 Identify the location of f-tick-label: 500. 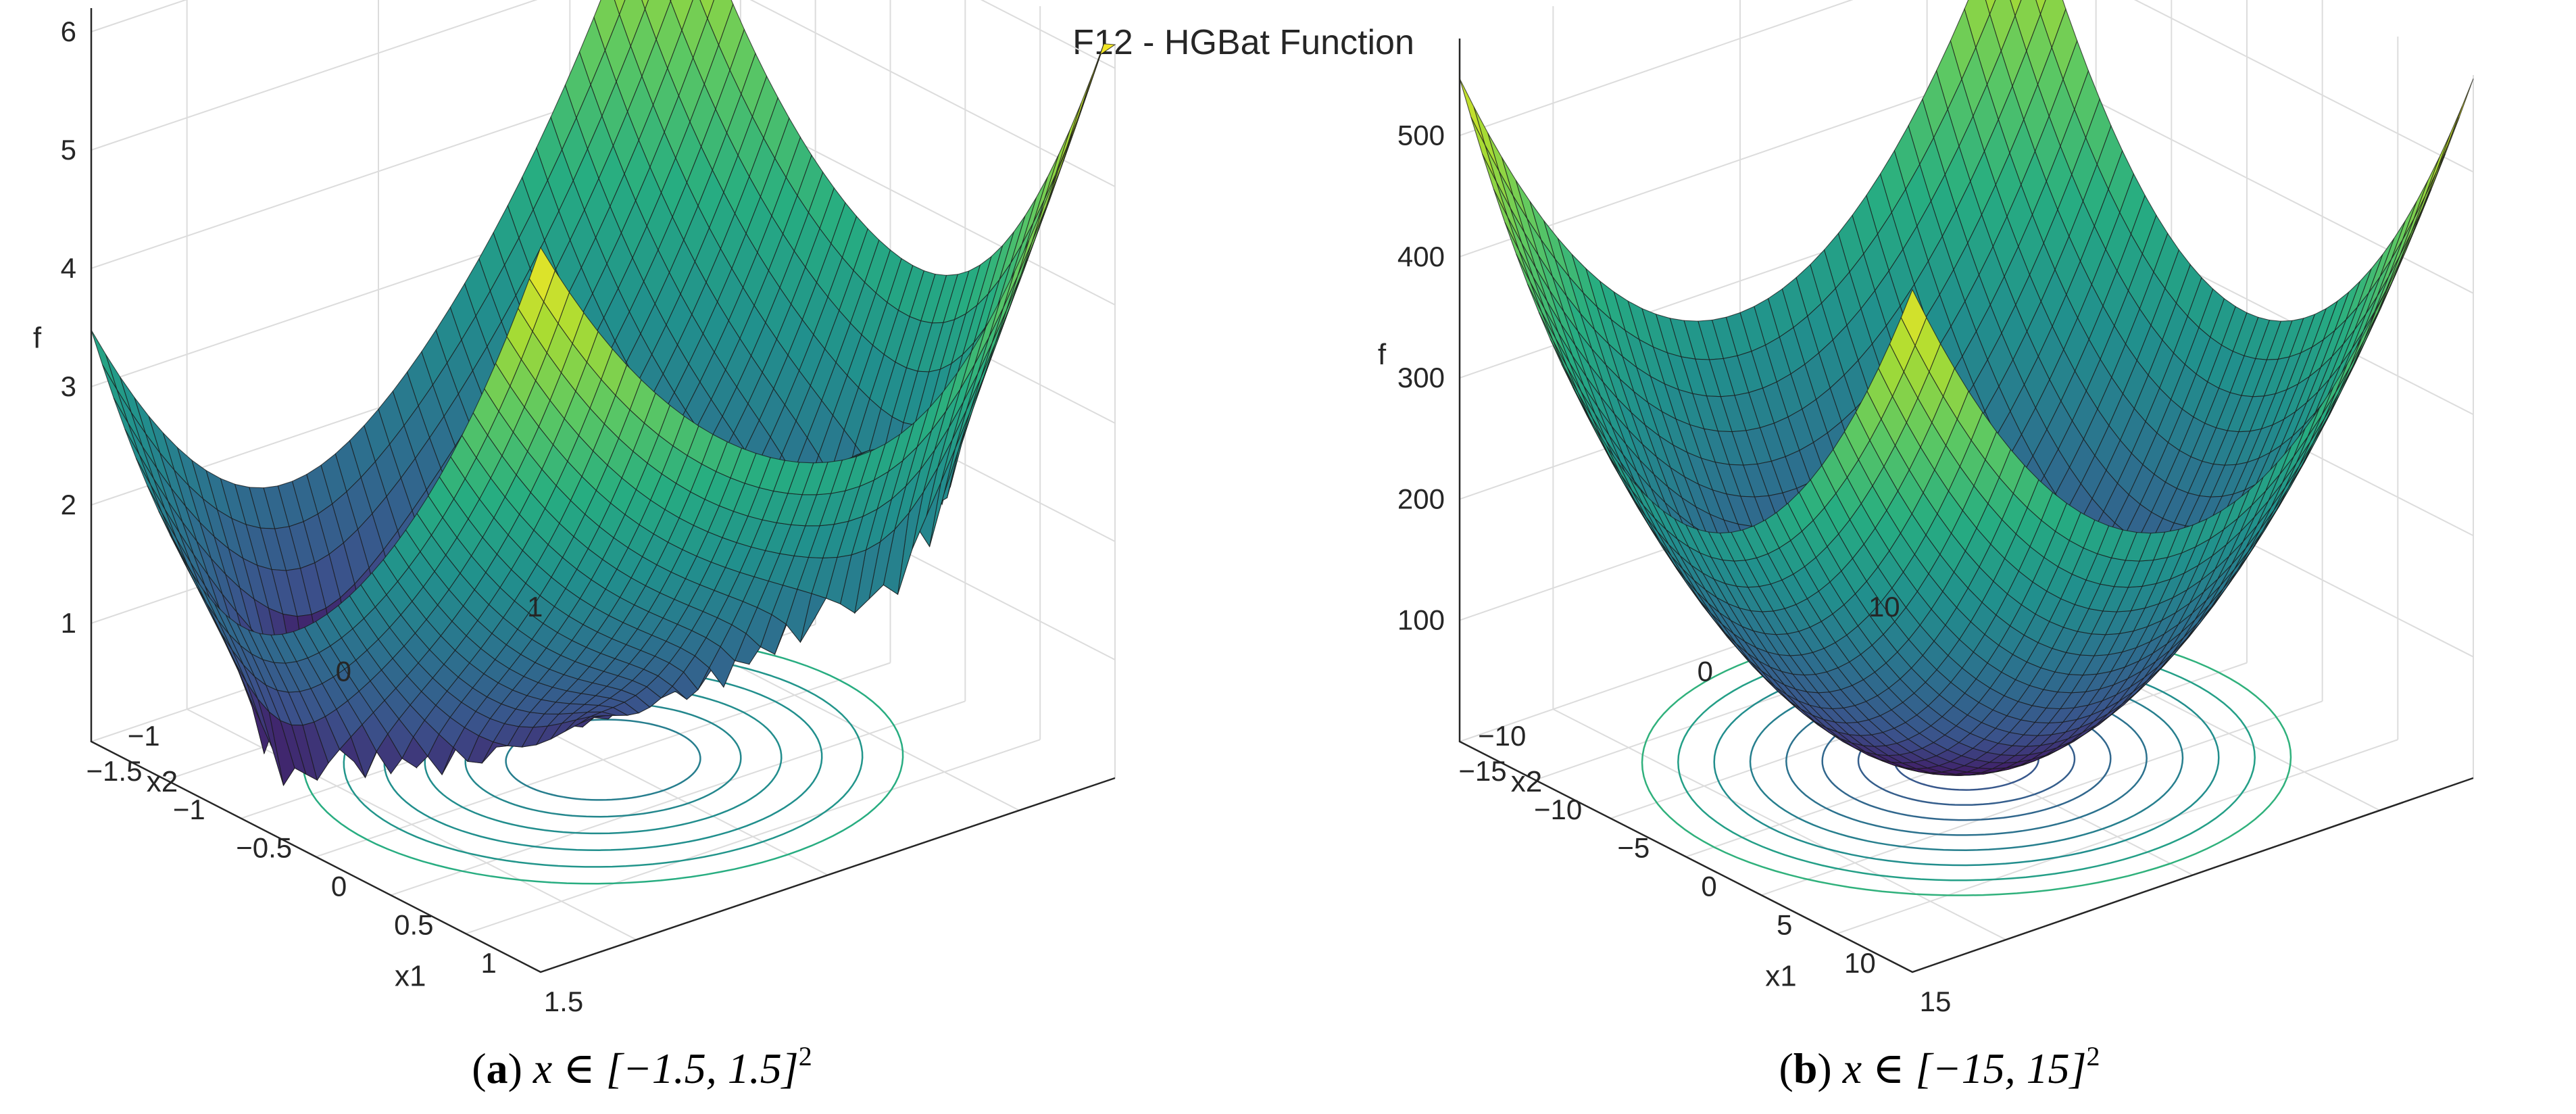
(1421, 135).